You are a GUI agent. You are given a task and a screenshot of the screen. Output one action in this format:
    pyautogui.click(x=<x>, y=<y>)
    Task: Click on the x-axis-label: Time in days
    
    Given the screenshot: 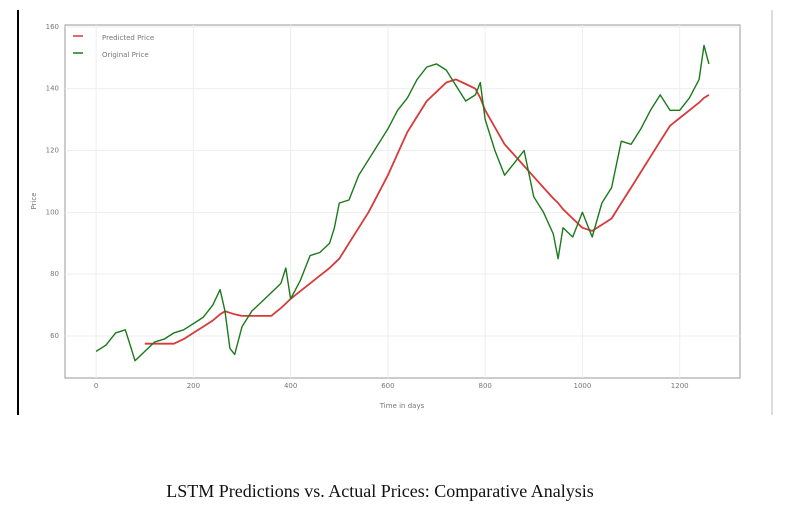 What is the action you would take?
    pyautogui.click(x=402, y=406)
    